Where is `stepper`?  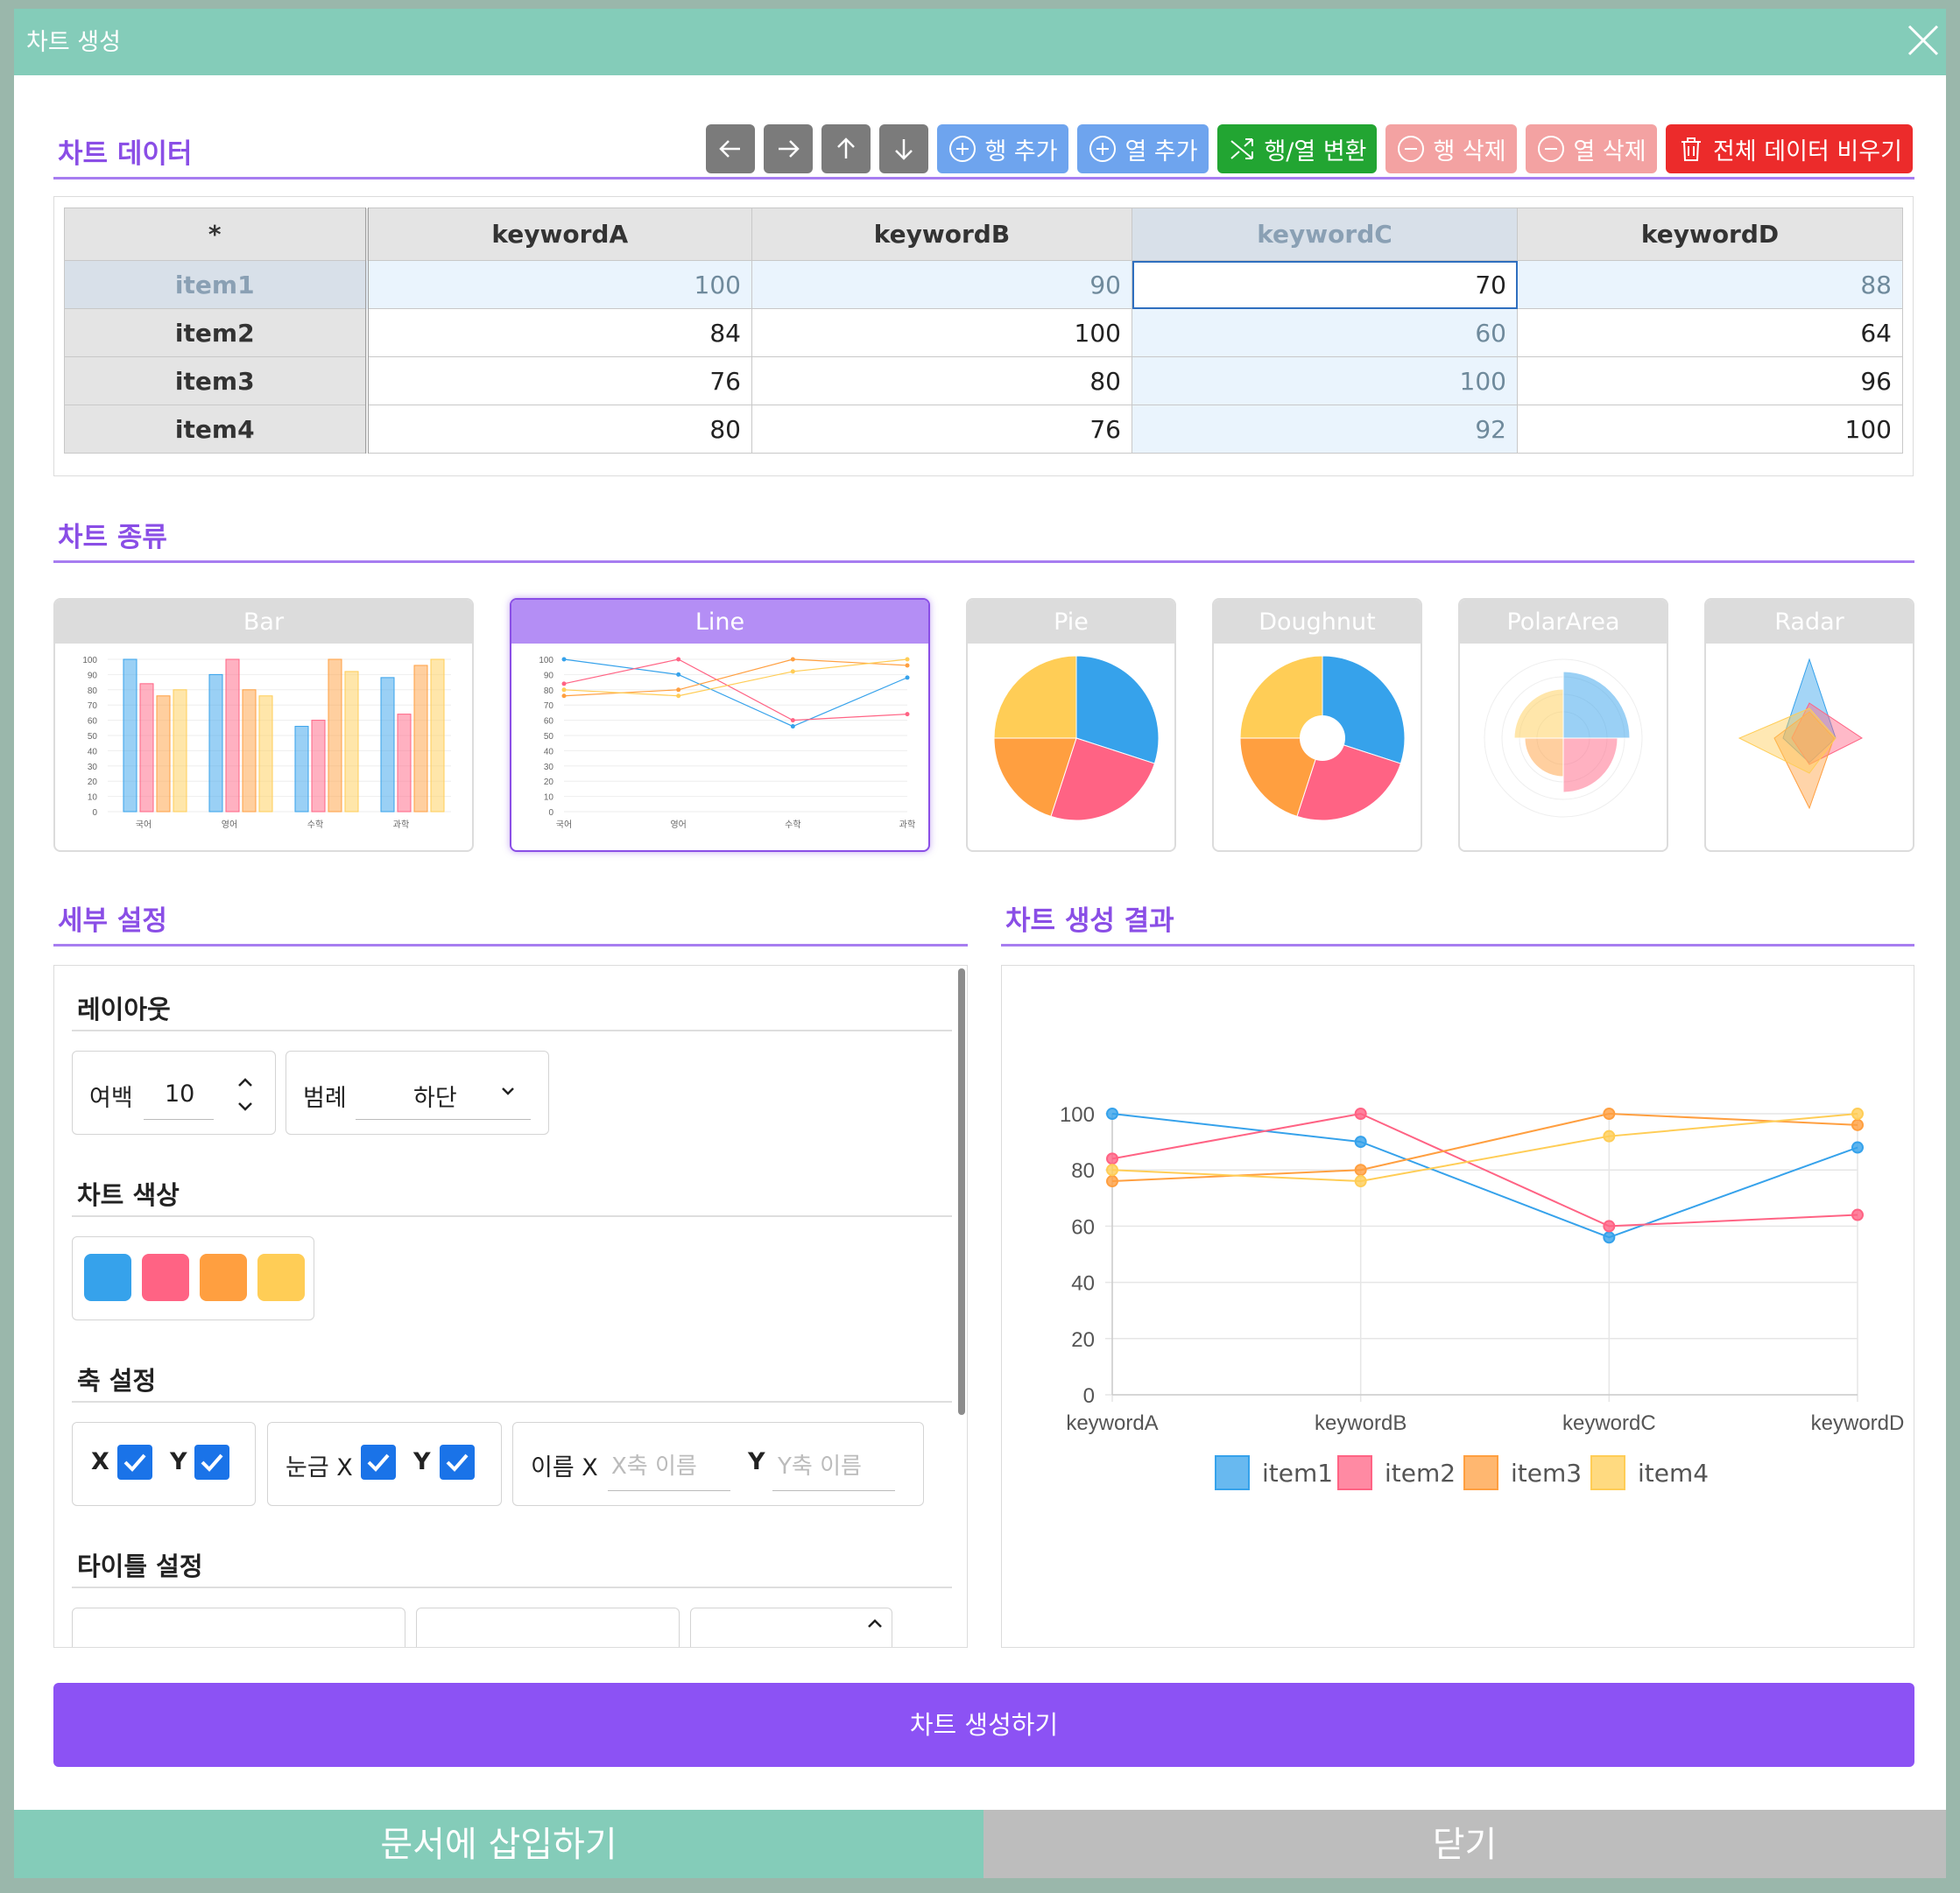
stepper is located at coordinates (245, 1096).